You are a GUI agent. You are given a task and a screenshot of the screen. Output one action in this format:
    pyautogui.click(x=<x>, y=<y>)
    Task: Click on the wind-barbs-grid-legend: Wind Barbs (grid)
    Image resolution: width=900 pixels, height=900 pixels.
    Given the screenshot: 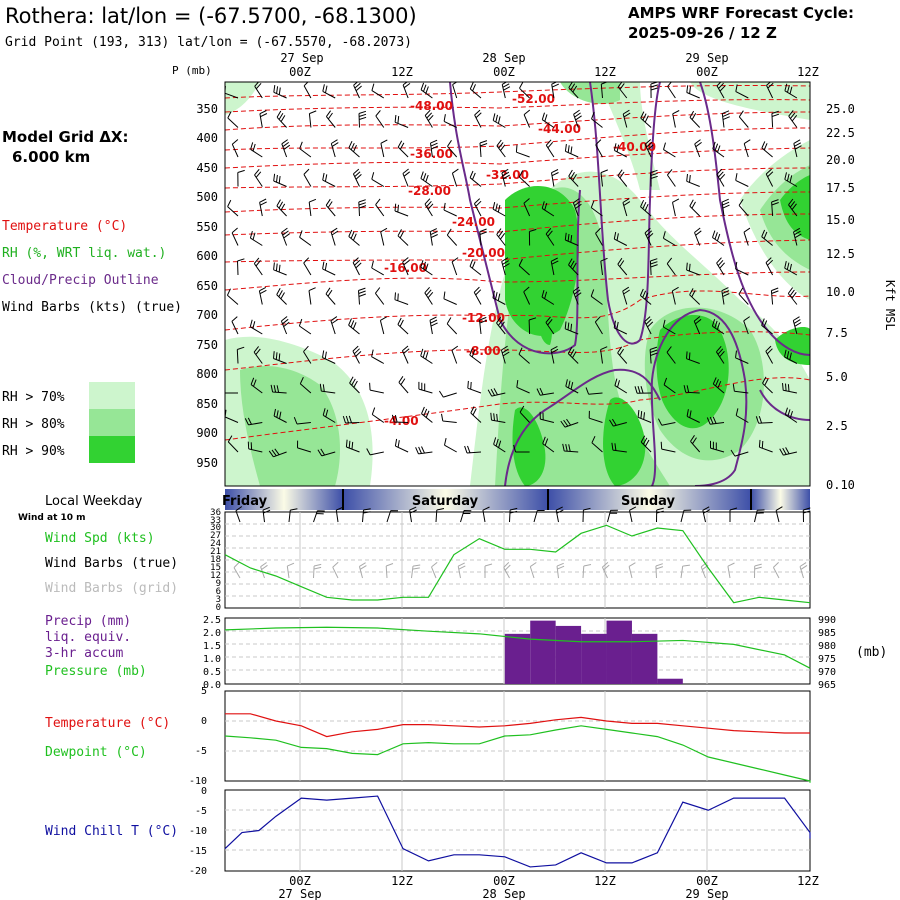 What is the action you would take?
    pyautogui.click(x=111, y=588)
    